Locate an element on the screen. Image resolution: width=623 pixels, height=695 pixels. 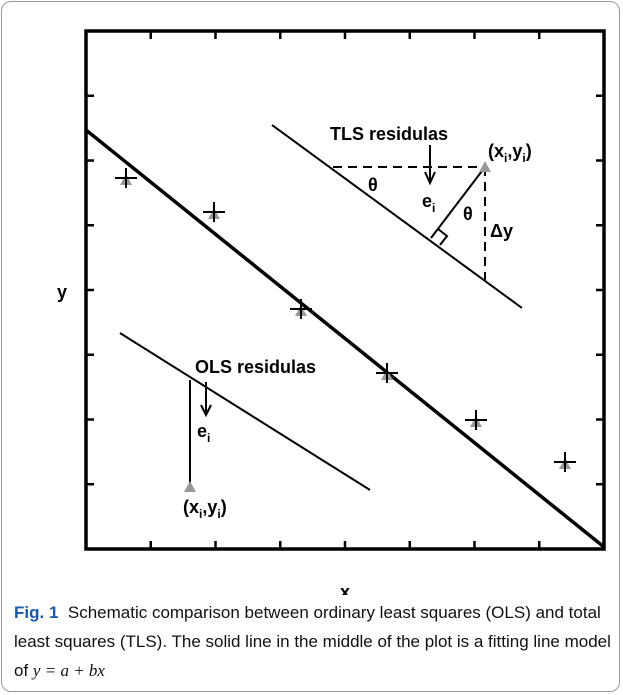
ols-title: OLS residulas is located at coordinates (255, 367).